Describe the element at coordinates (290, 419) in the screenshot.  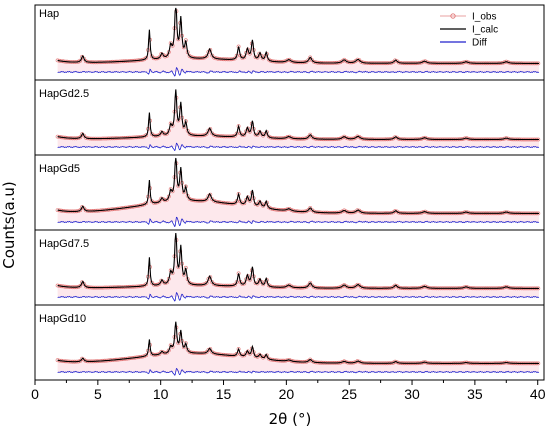
I see `x-axis-title: 2θ (°)` at that location.